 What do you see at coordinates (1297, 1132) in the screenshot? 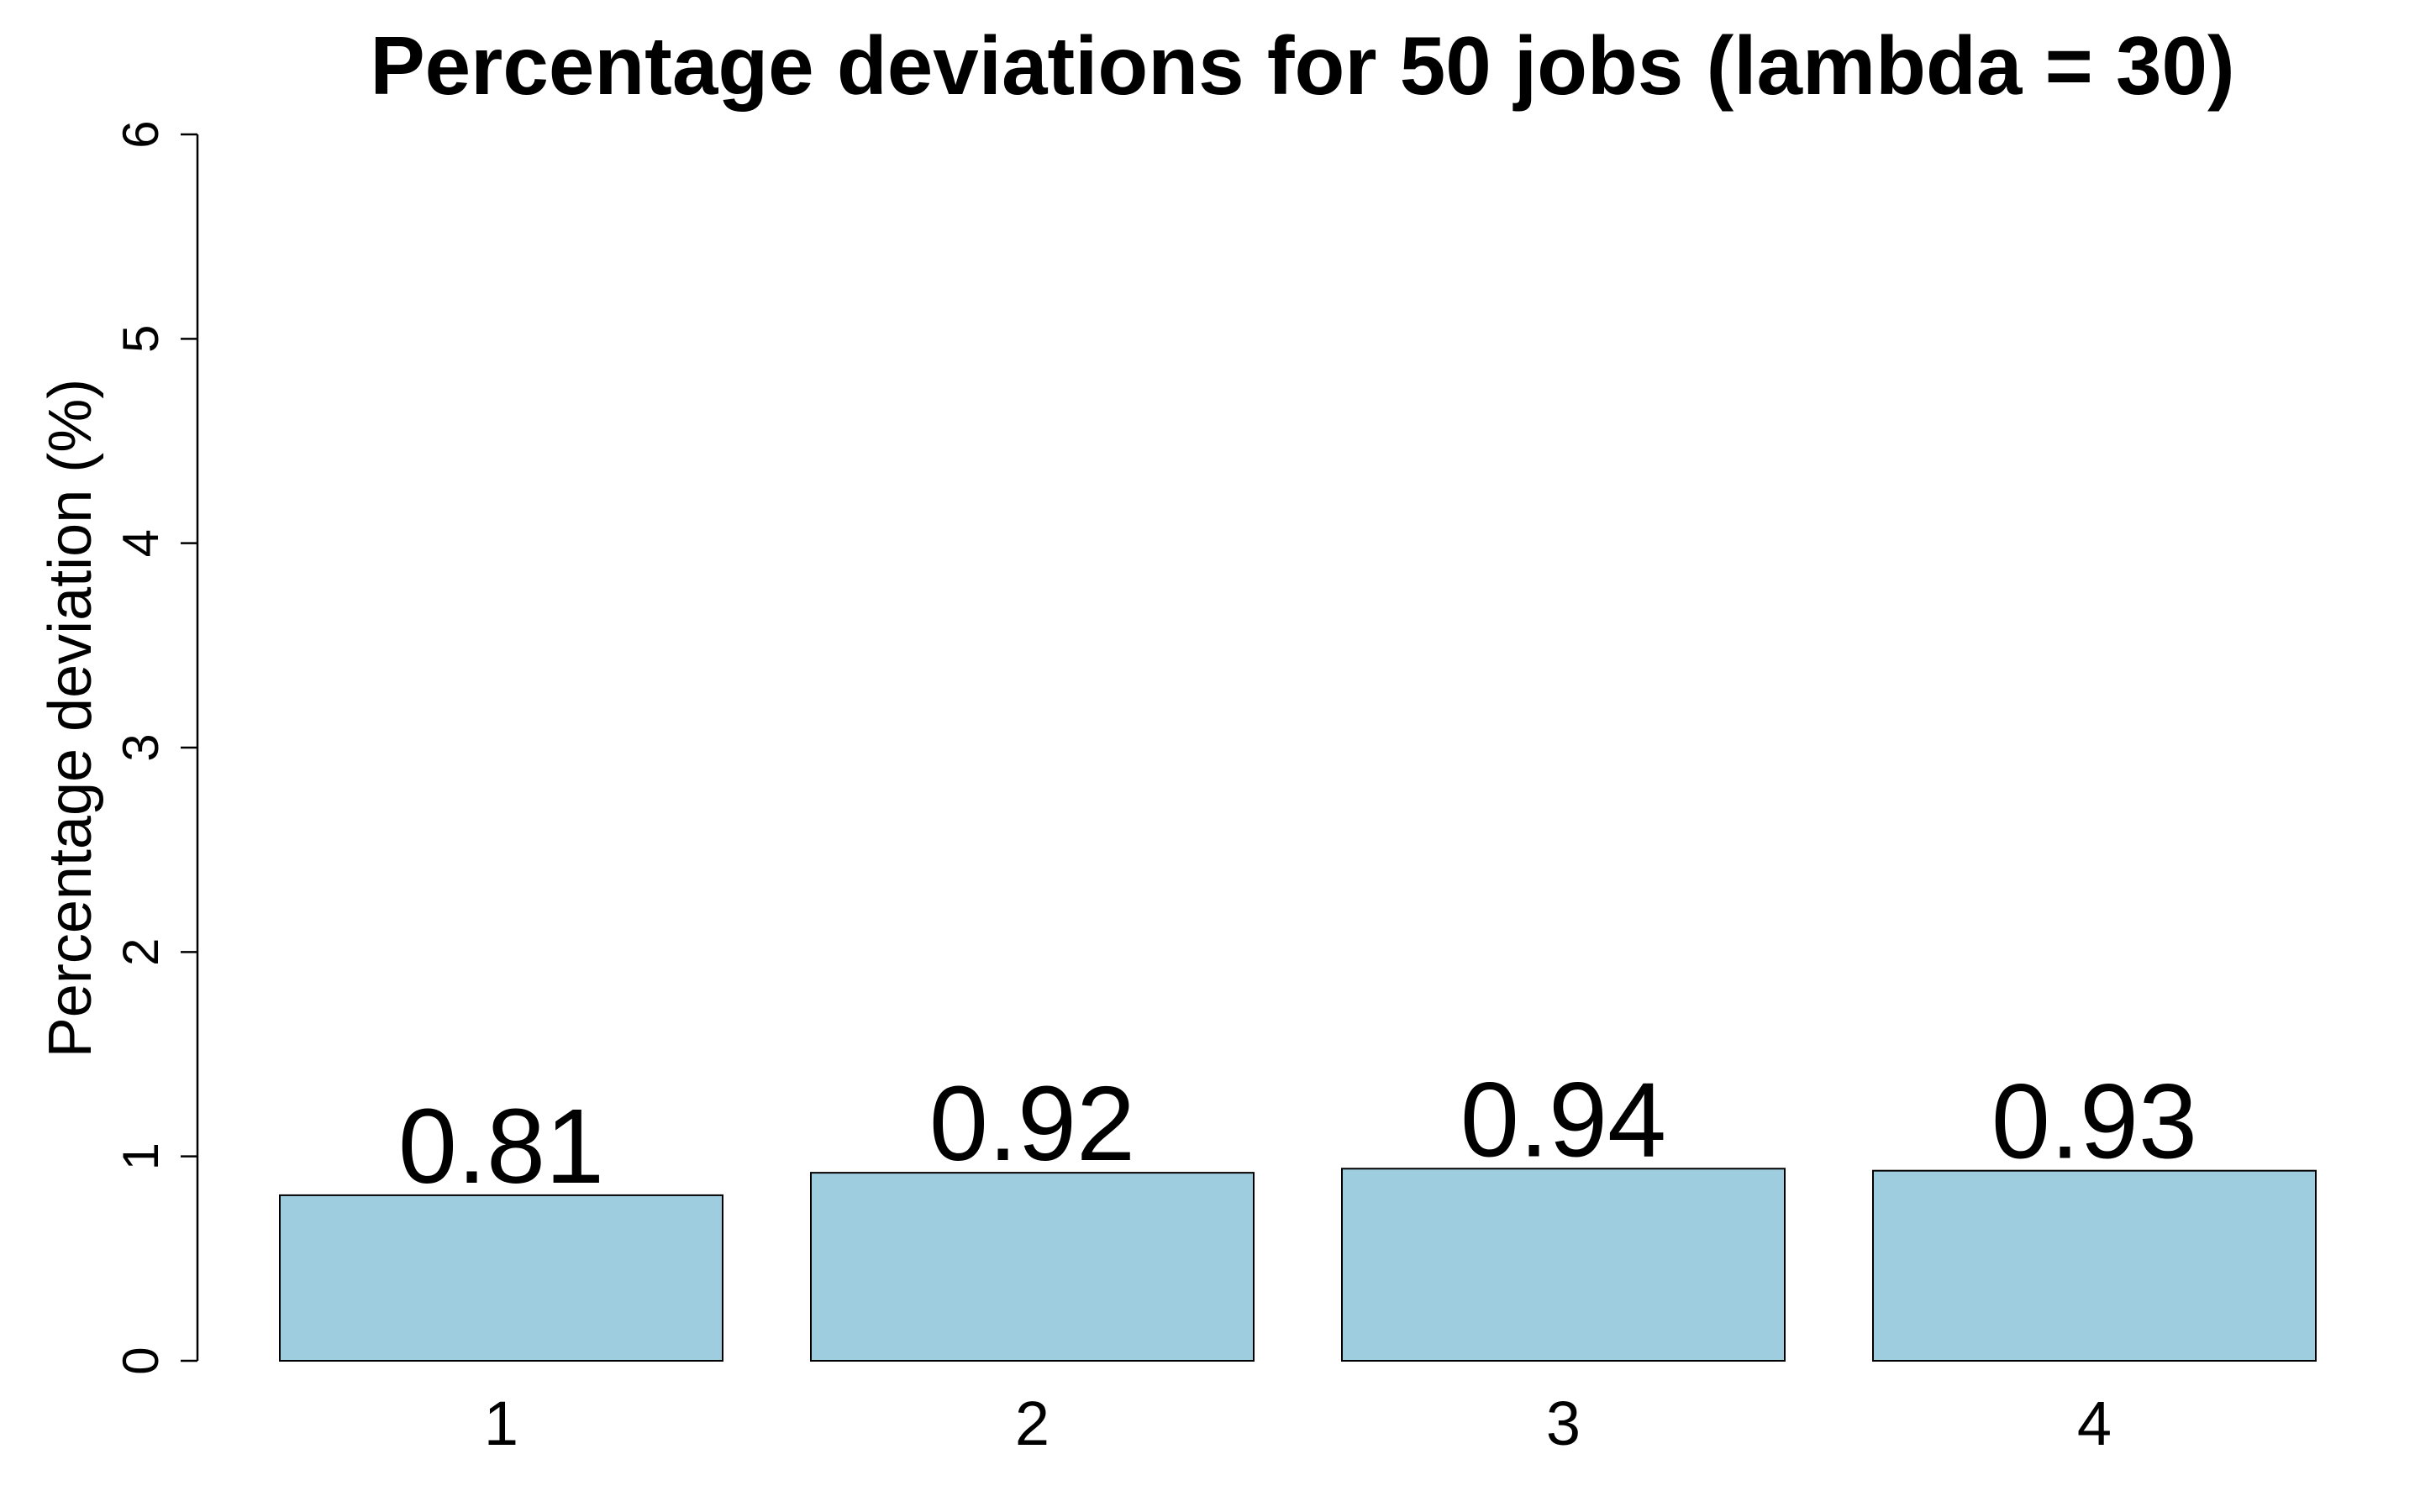
I see `data-labels-group: 0.81 0.92 0.94 0.93` at bounding box center [1297, 1132].